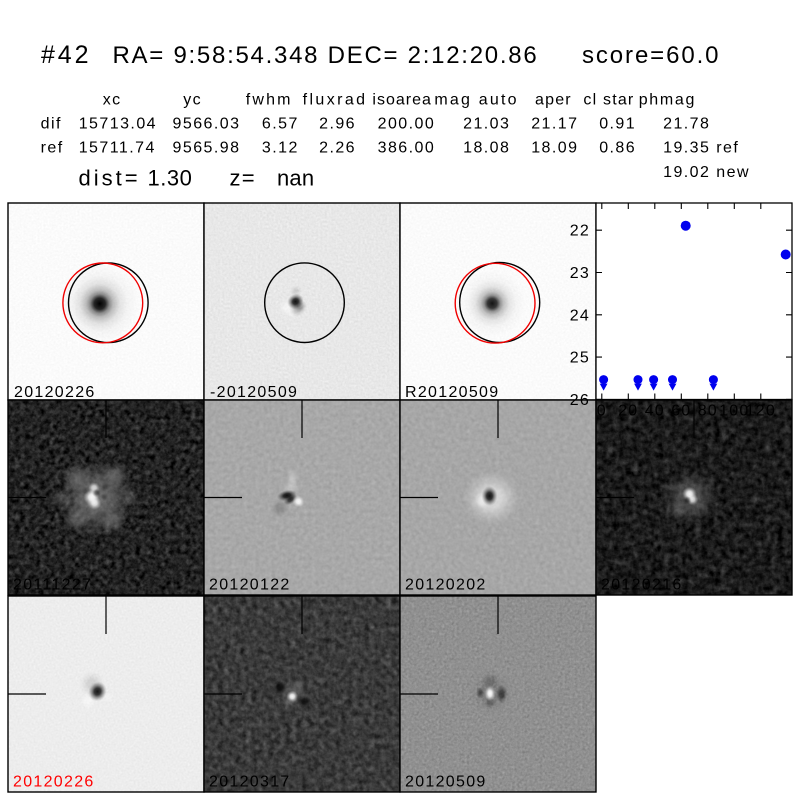 This screenshot has width=800, height=800. Describe the element at coordinates (170, 178) in the screenshot. I see `svg-text: 1.30` at that location.